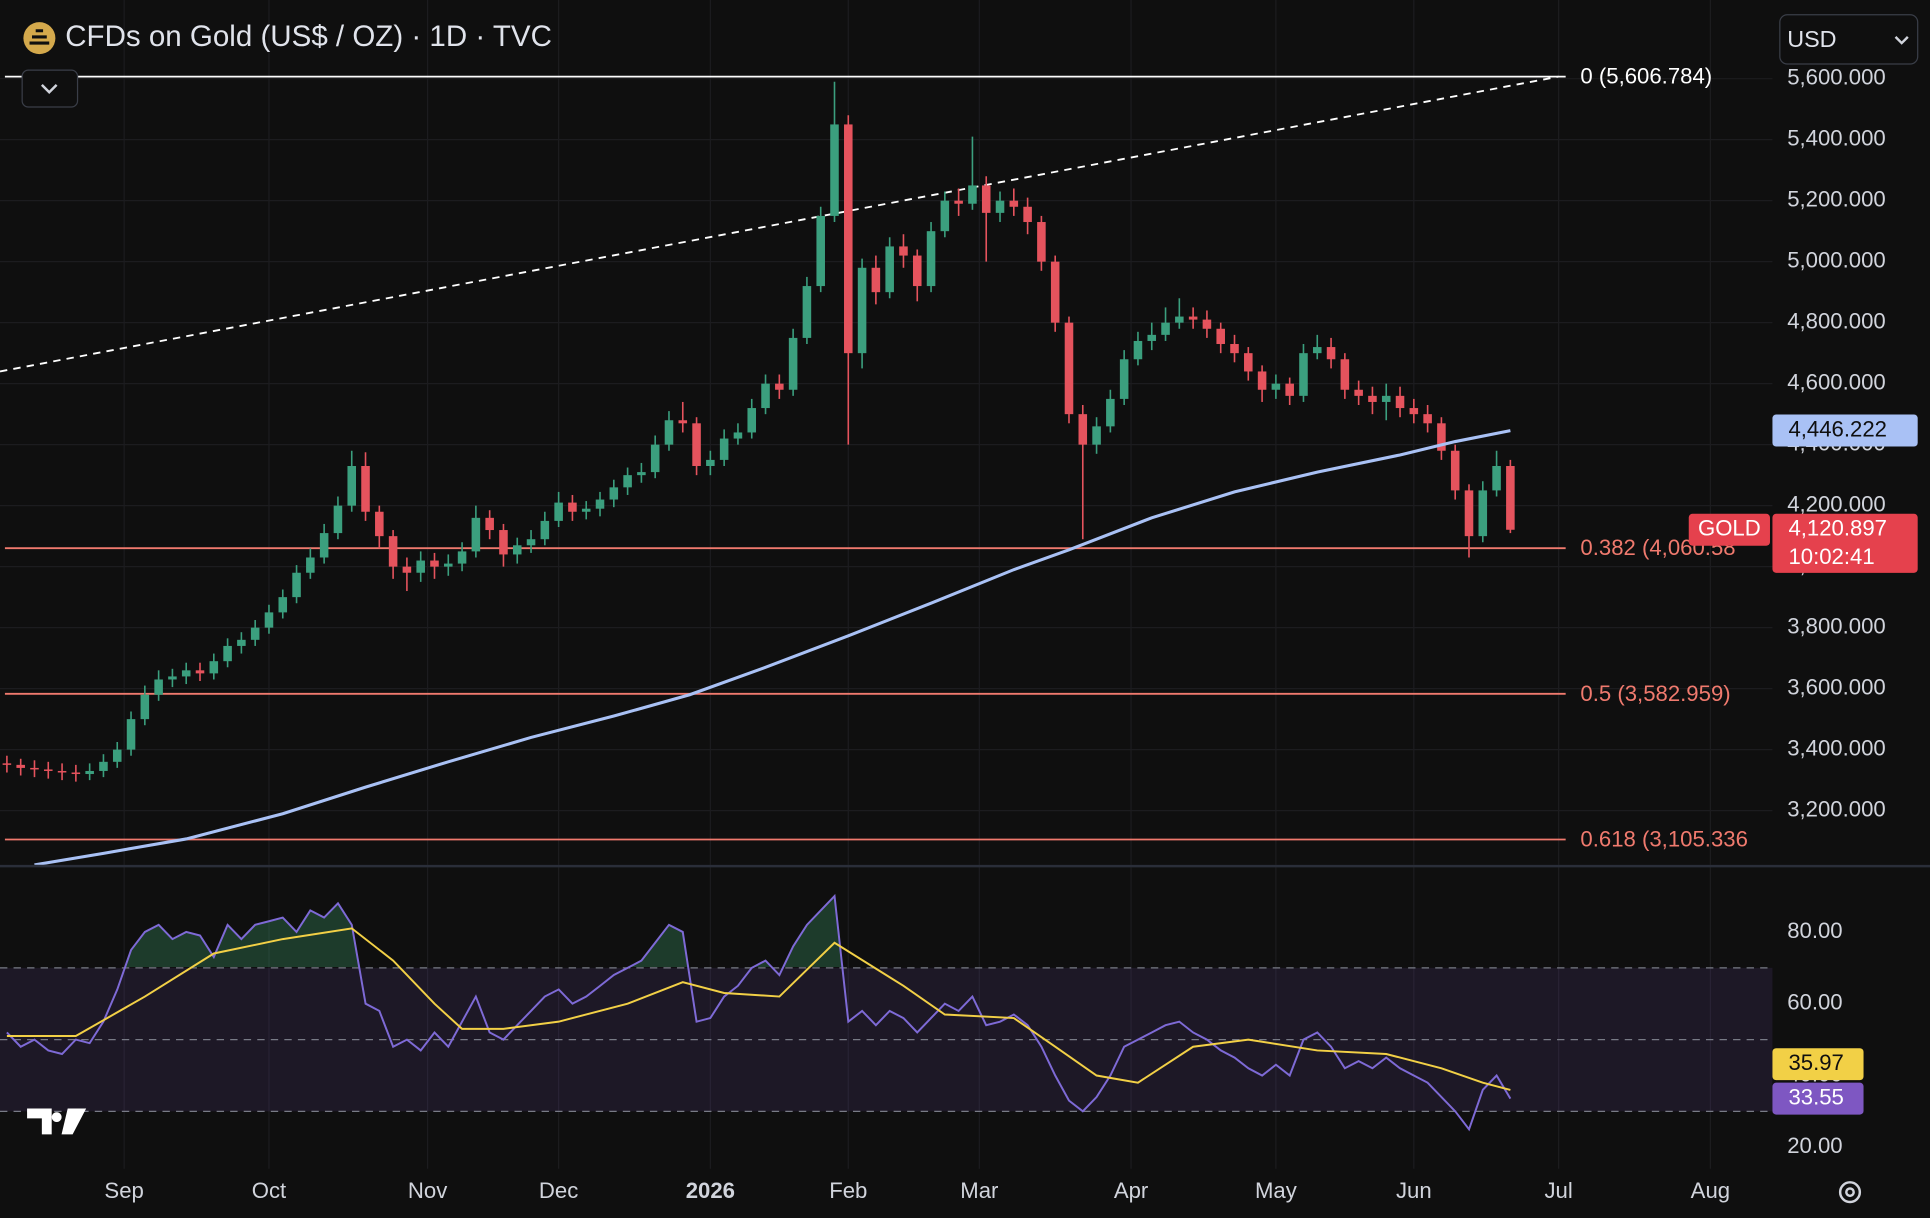 This screenshot has height=1218, width=1930. Describe the element at coordinates (1836, 199) in the screenshot. I see `y-tick-label: 5,200.000` at that location.